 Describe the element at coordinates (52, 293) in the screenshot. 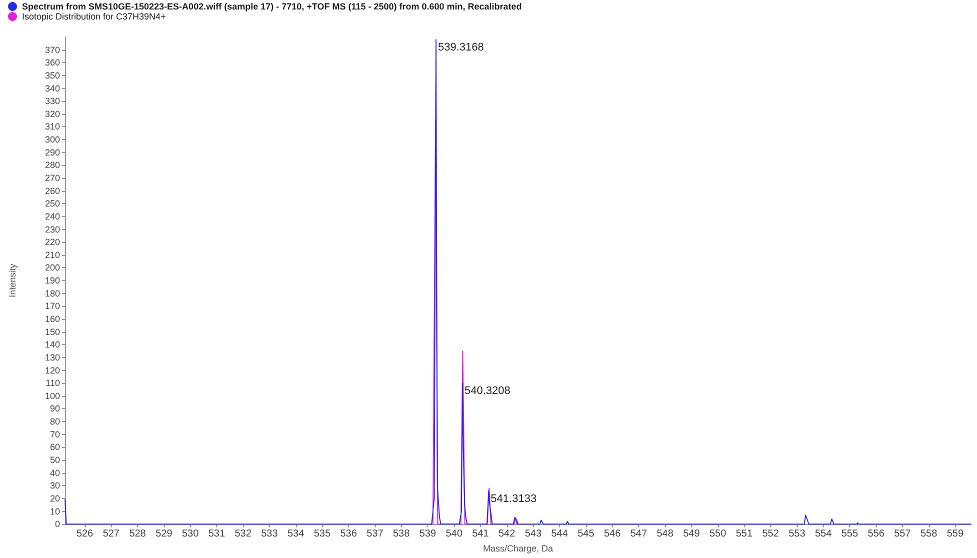

I see `y-tick-label: 180` at that location.